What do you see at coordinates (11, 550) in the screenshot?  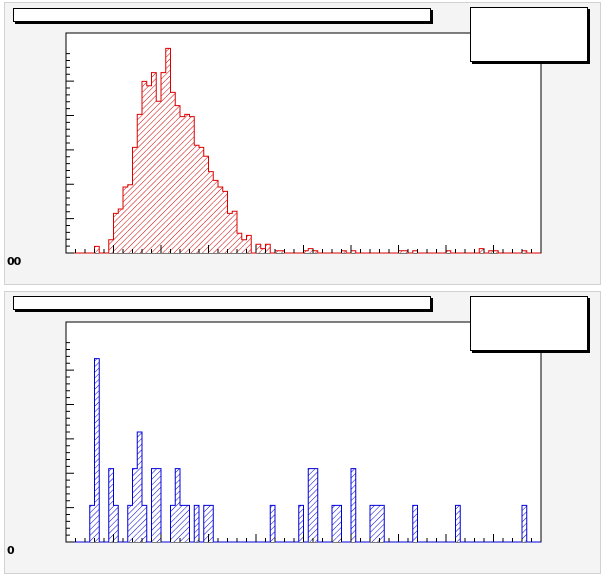 I see `bottom-corner-label: 0` at bounding box center [11, 550].